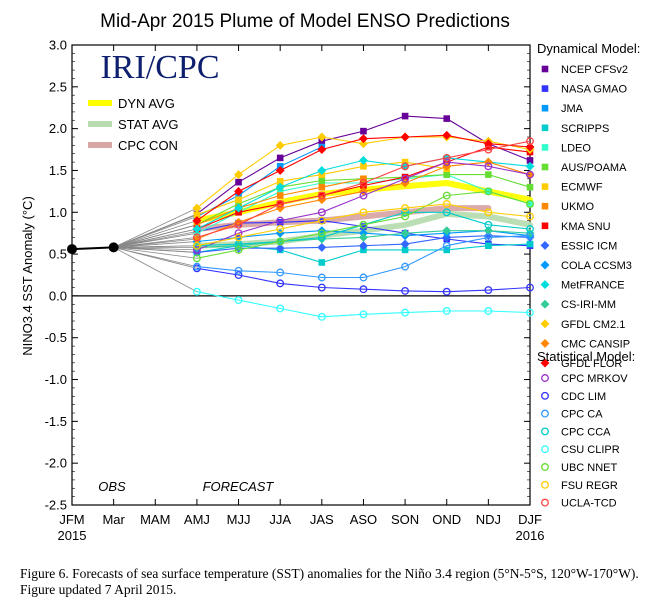  Describe the element at coordinates (582, 188) in the screenshot. I see `legend-label: ECMWF` at that location.